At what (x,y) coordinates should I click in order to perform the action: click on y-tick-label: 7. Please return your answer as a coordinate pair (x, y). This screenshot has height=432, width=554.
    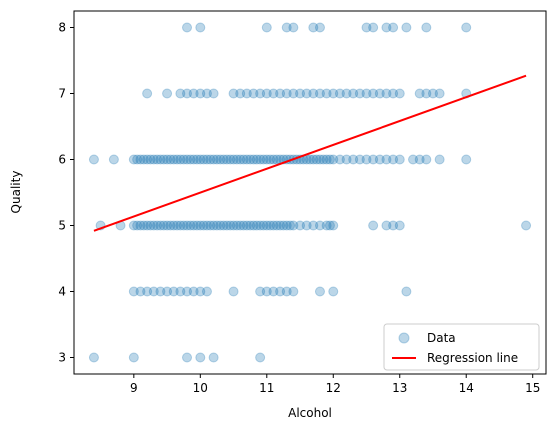
    Looking at the image, I should click on (62, 94).